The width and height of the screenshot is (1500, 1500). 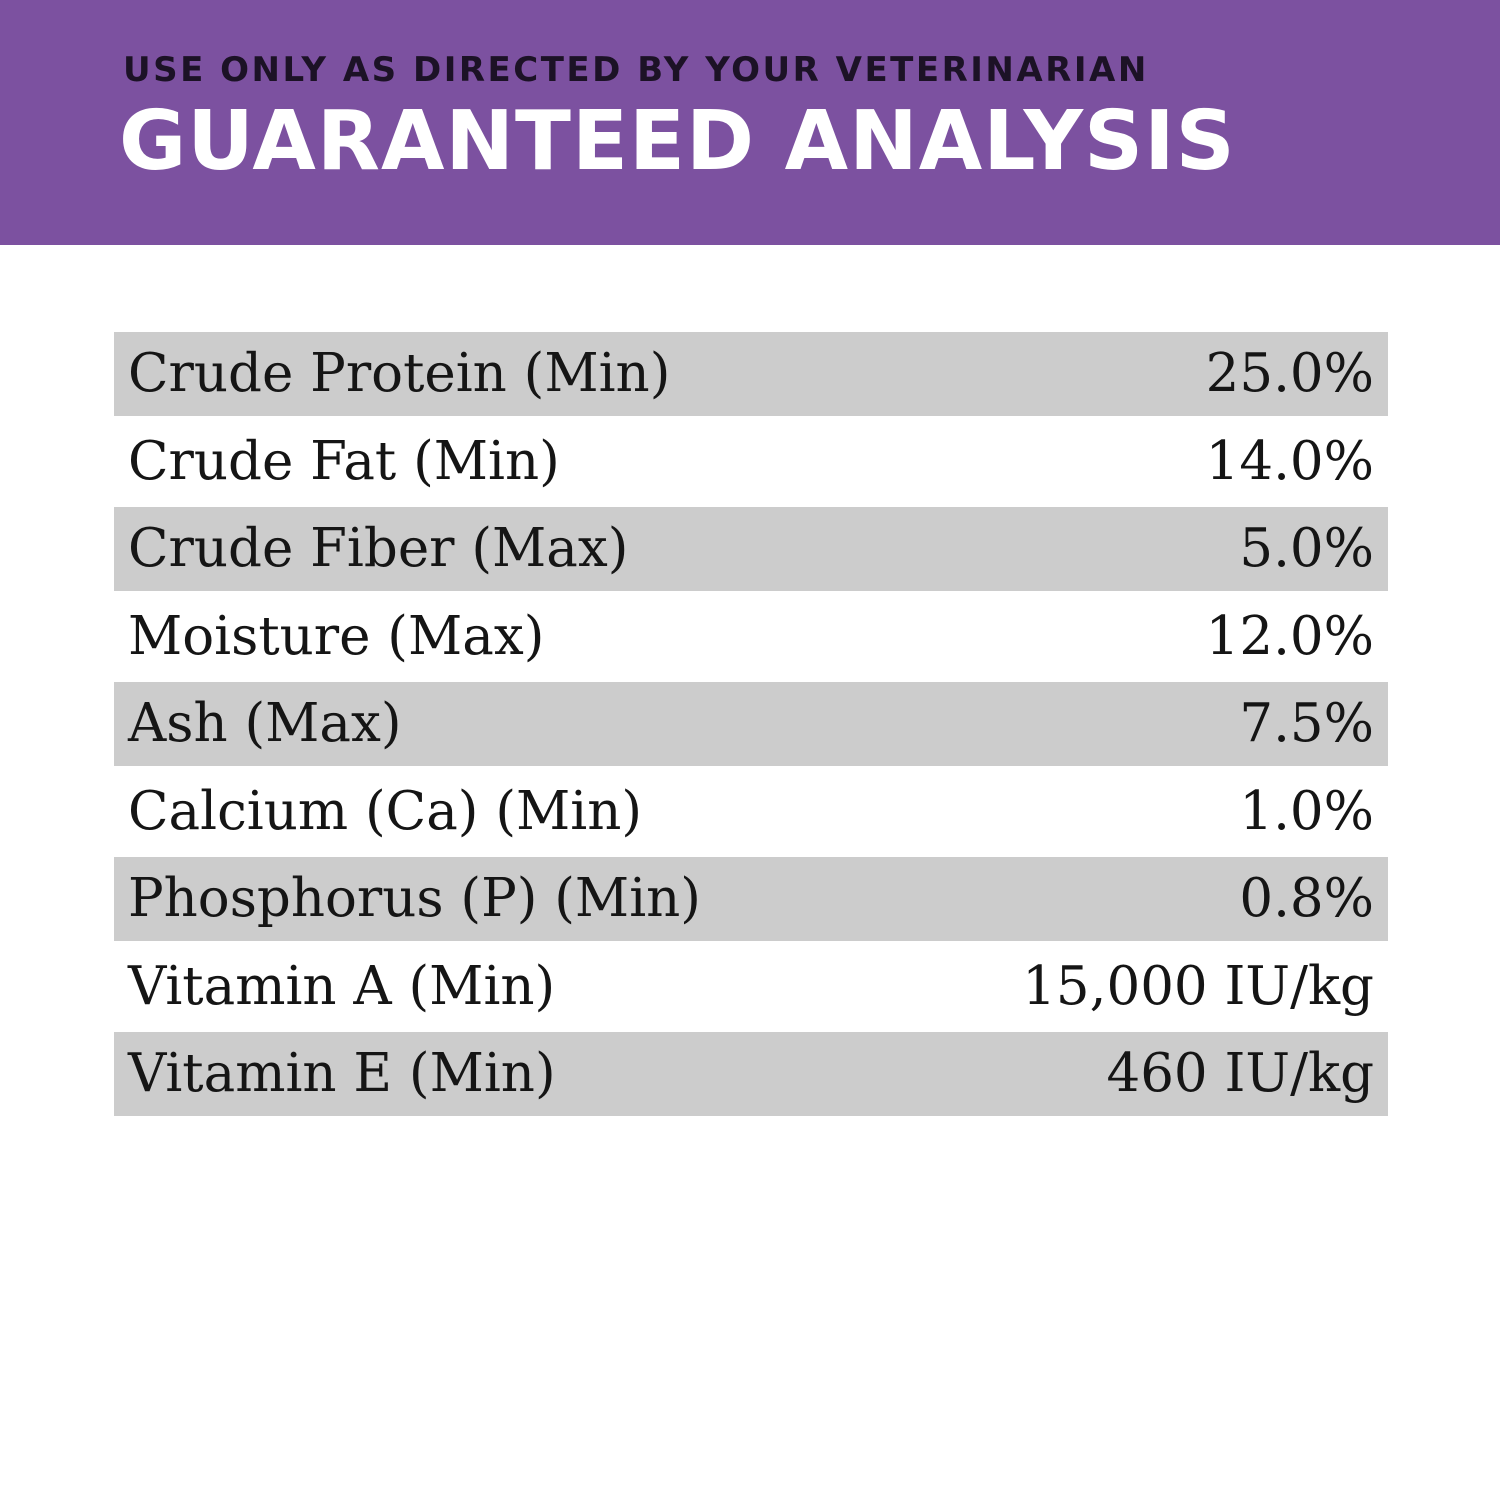 I want to click on nutrient-value: 5.0%, so click(x=1306, y=549).